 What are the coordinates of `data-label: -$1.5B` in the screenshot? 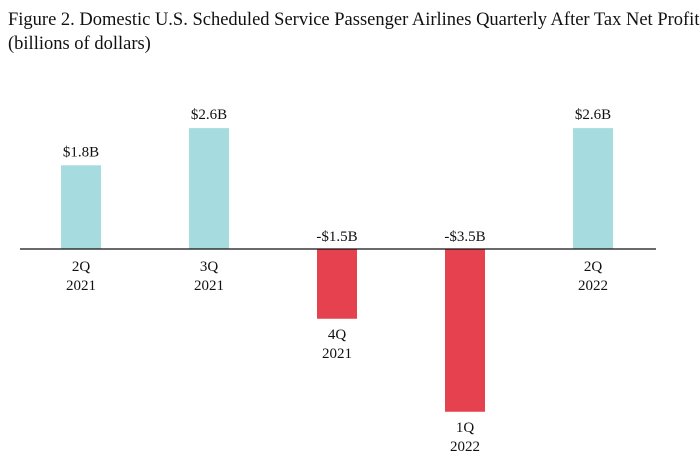 It's located at (336, 237).